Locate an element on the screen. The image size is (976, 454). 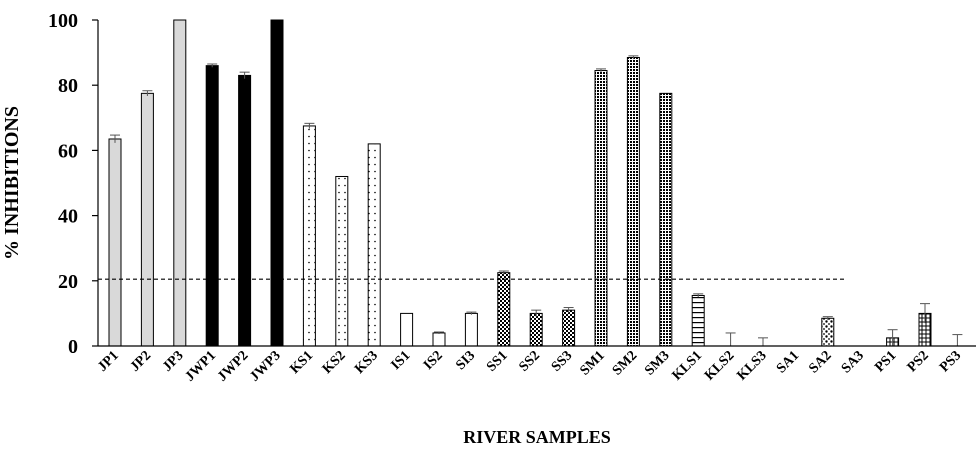
bar-IS1 is located at coordinates (407, 329).